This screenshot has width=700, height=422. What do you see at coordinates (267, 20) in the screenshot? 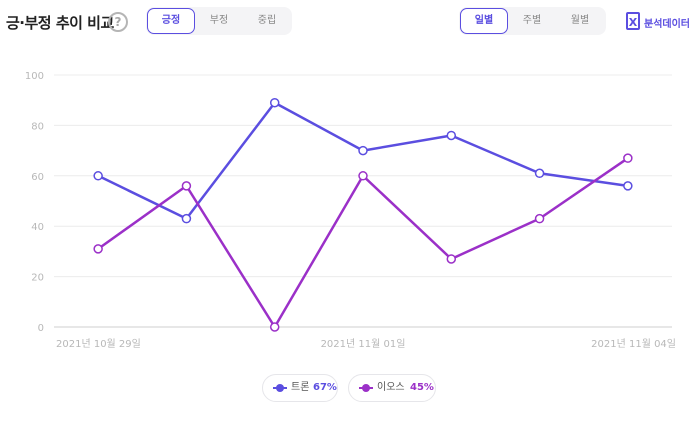
I see `tab-neutral: 중립` at bounding box center [267, 20].